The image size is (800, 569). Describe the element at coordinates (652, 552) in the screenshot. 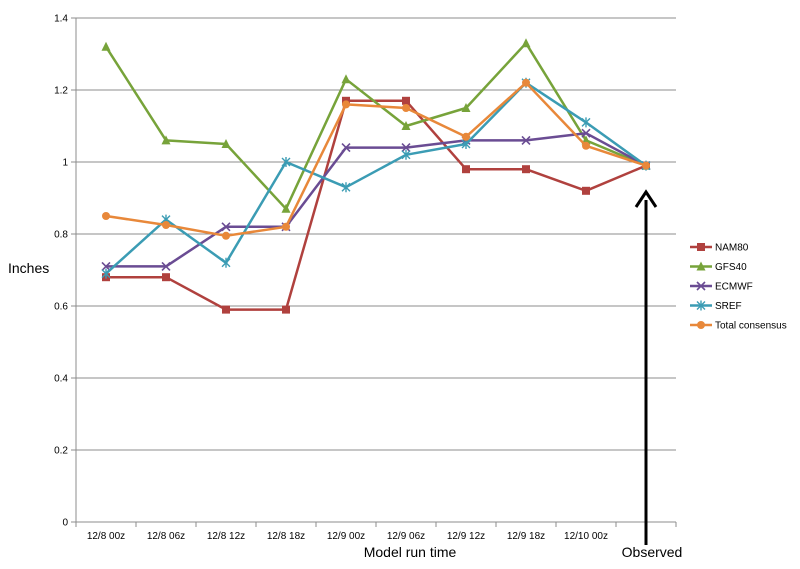

I see `observed-label: Observed` at that location.